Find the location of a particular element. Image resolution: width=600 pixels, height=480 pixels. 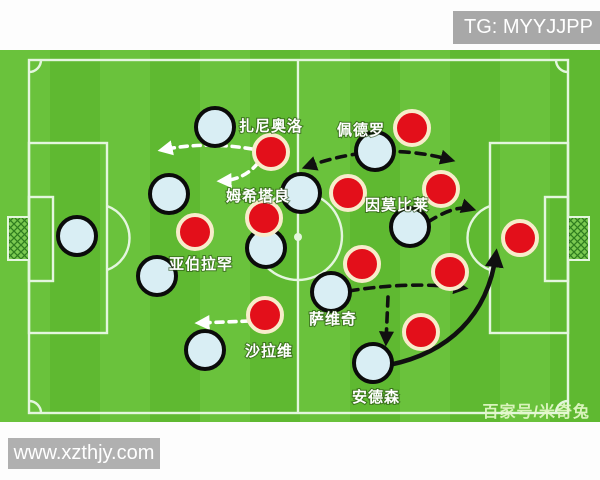

author-credit-watermark: 百家号/米奇兔 is located at coordinates (536, 412).